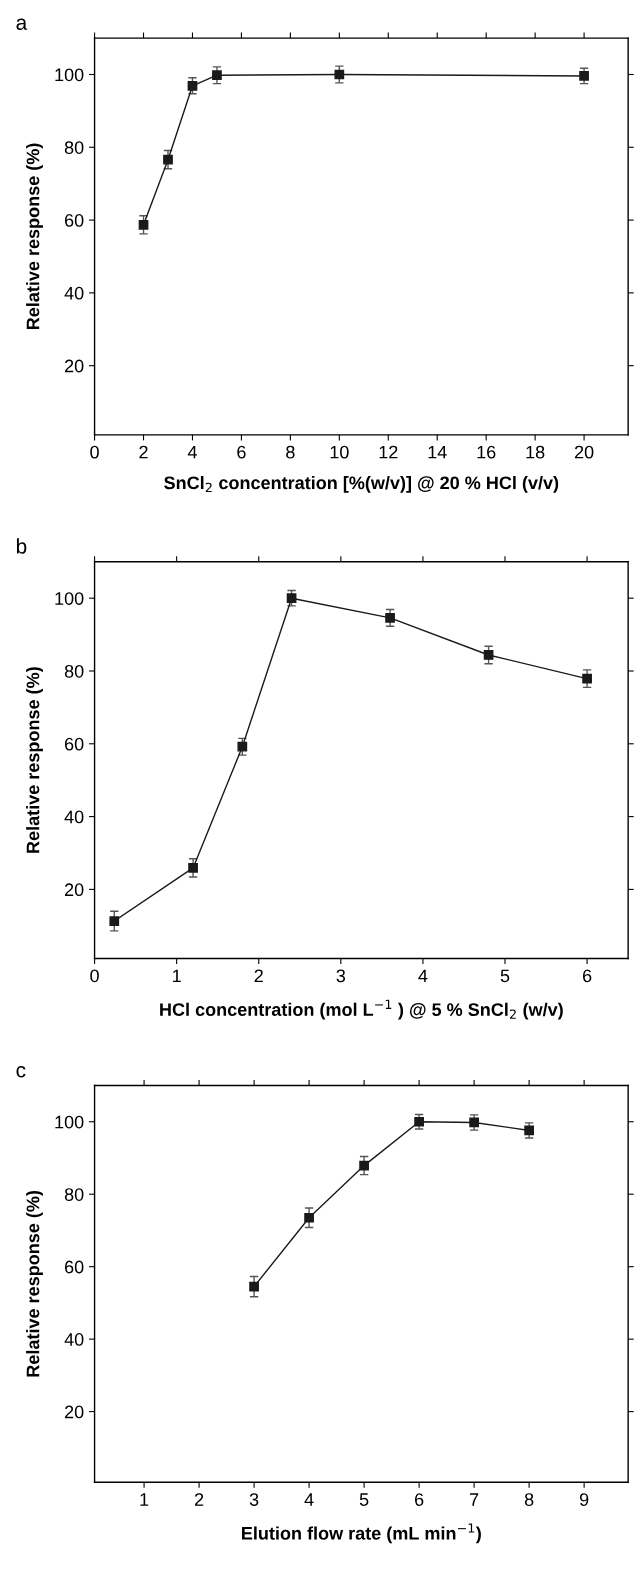  What do you see at coordinates (474, 1499) in the screenshot?
I see `x-tick-label: 7` at bounding box center [474, 1499].